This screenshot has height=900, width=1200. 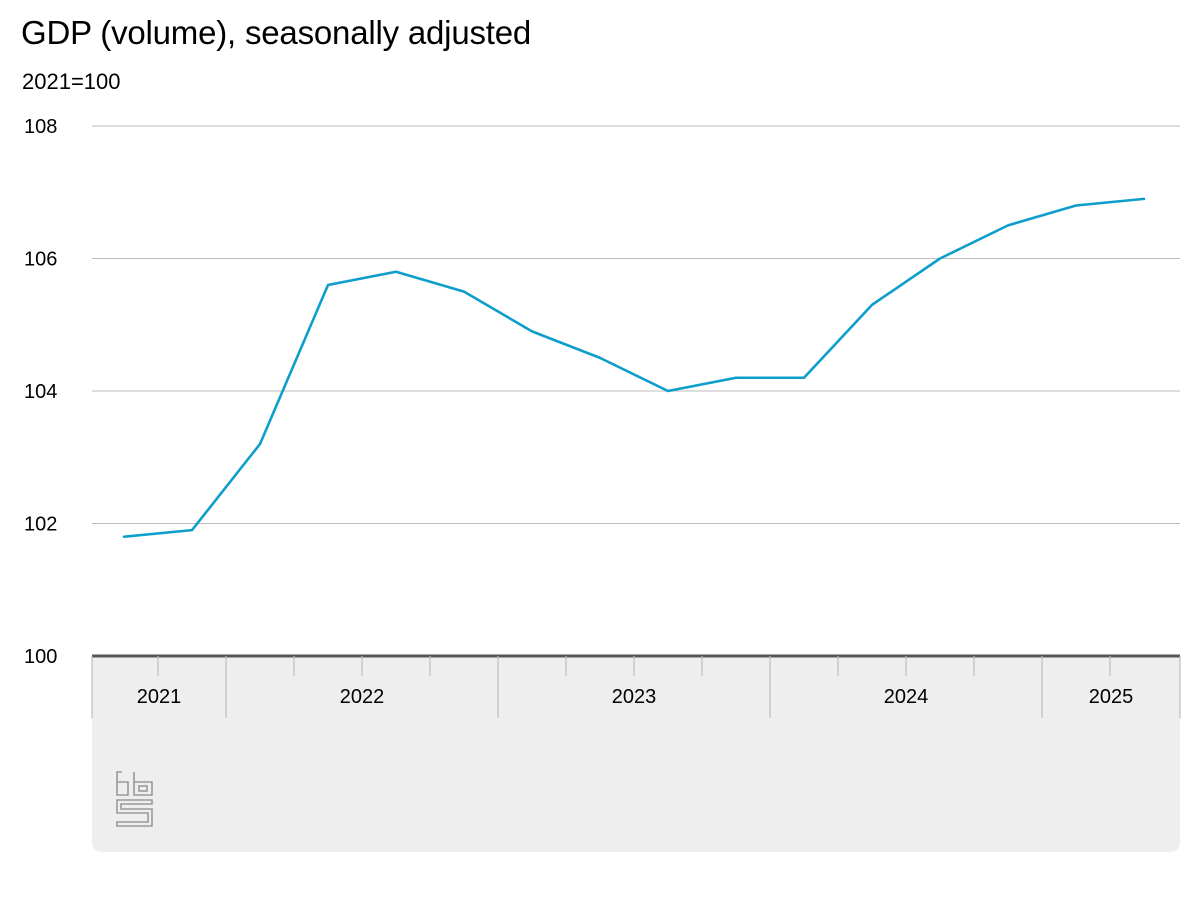 What do you see at coordinates (906, 697) in the screenshot?
I see `x-year-label: 2024` at bounding box center [906, 697].